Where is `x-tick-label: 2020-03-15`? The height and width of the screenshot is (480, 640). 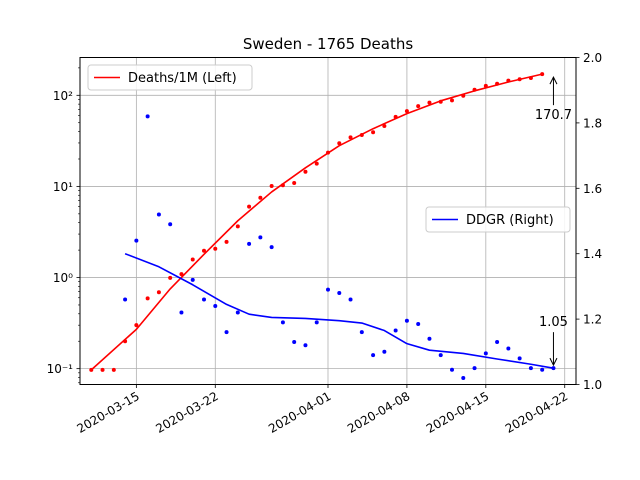
x-tick-label: 2020-03-15 is located at coordinates (107, 412).